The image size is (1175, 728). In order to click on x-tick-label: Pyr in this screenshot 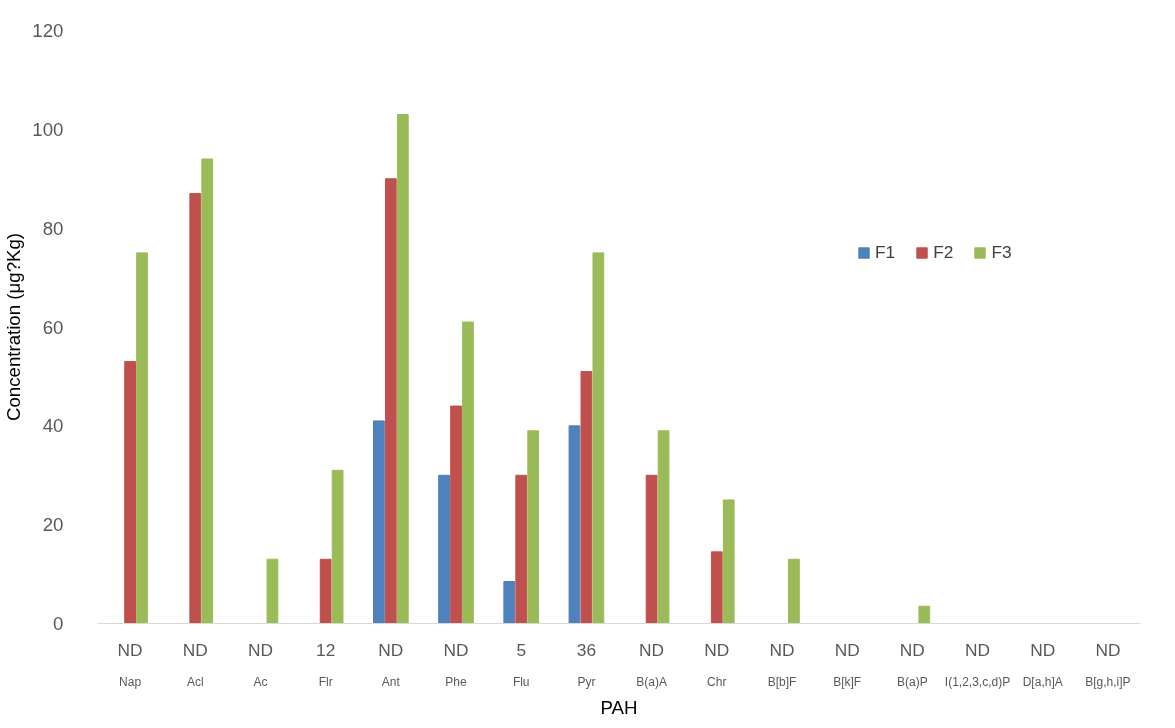, I will do `click(586, 681)`.